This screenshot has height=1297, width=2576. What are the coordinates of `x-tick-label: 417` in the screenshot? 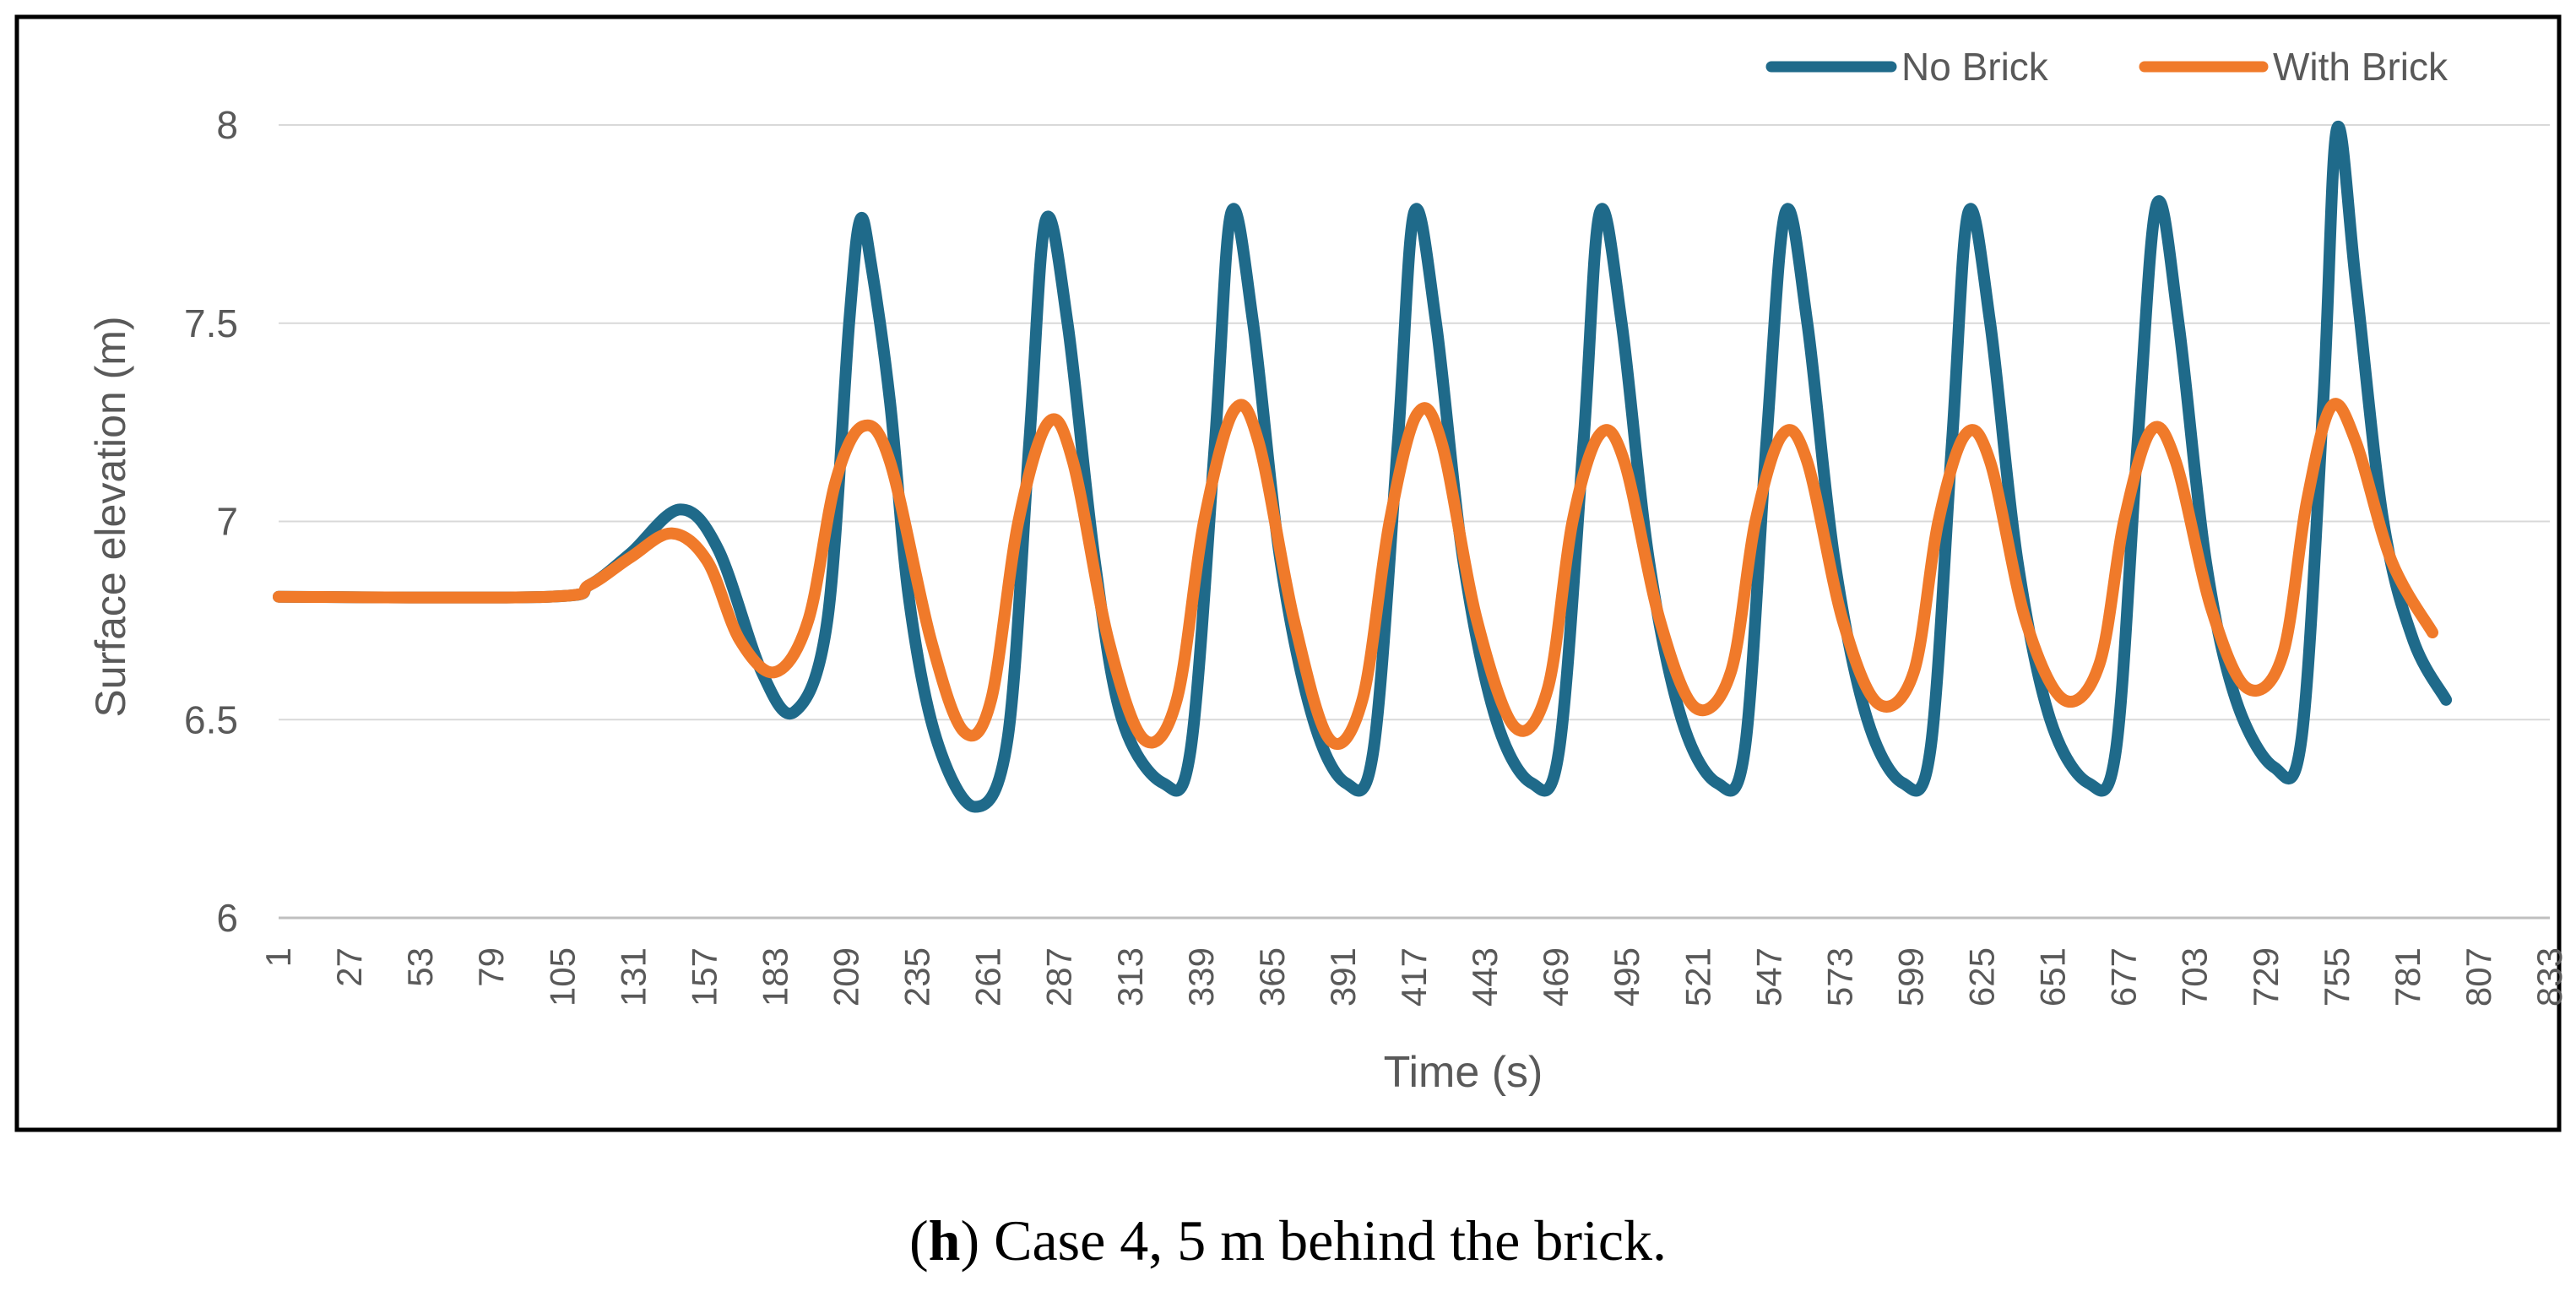 It's located at (1414, 977).